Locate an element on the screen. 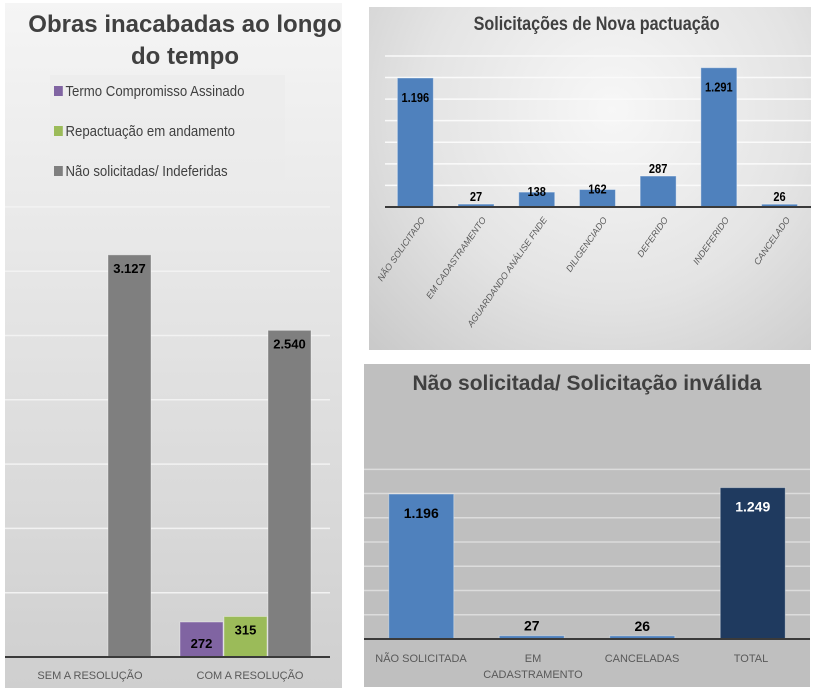 The image size is (818, 695). legend-item-termo: Termo Compromisso Assinado is located at coordinates (149, 91).